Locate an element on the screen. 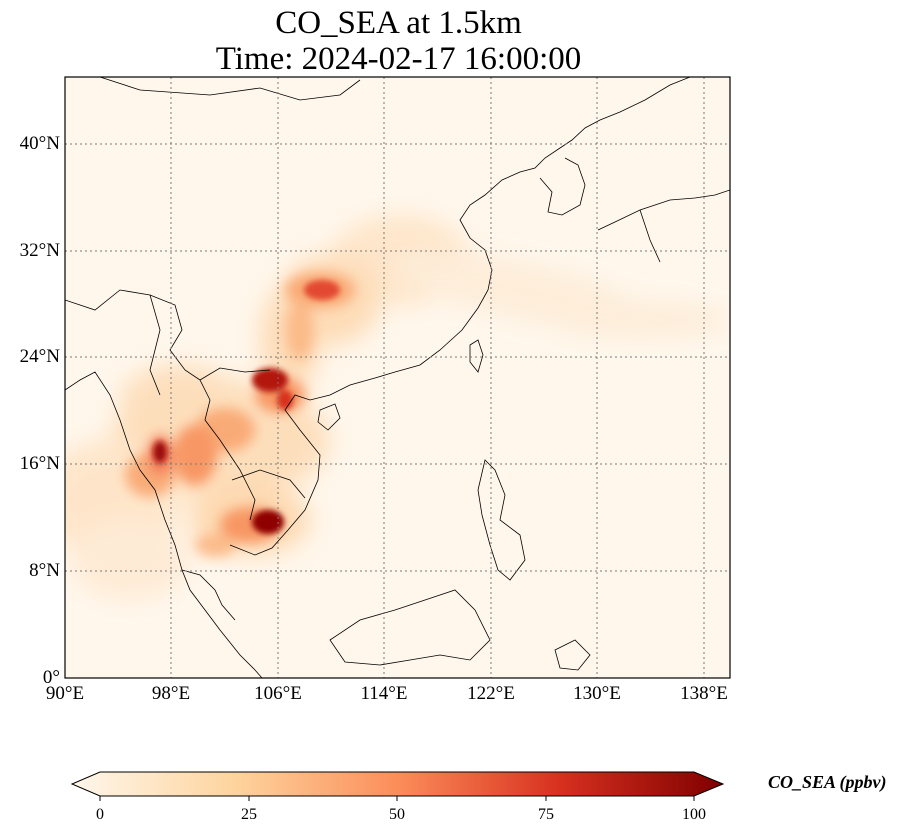 Image resolution: width=916 pixels, height=836 pixels. map-title: CO_SEA at 1.5km is located at coordinates (398, 23).